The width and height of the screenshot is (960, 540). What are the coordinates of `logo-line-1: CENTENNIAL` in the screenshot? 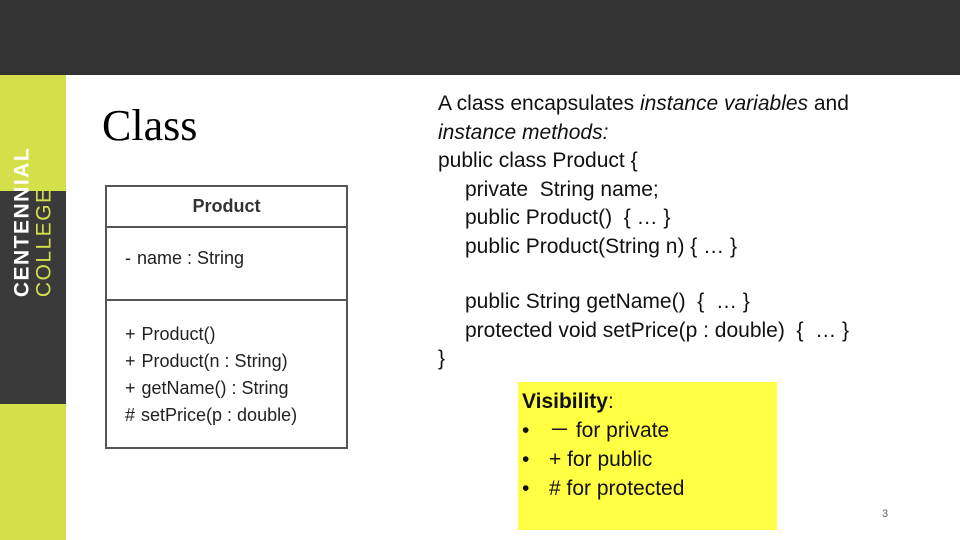 It's located at (22, 222).